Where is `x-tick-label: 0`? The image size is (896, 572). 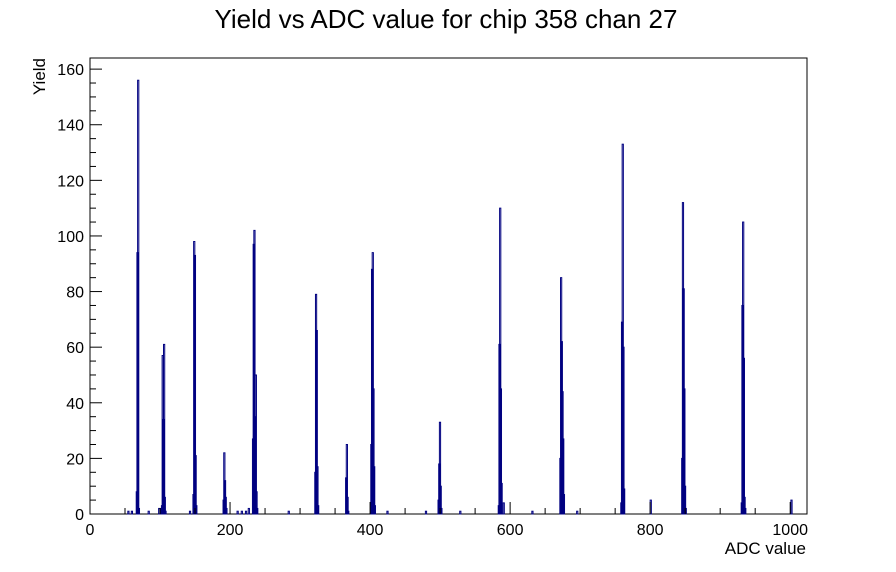
x-tick-label: 0 is located at coordinates (90, 530).